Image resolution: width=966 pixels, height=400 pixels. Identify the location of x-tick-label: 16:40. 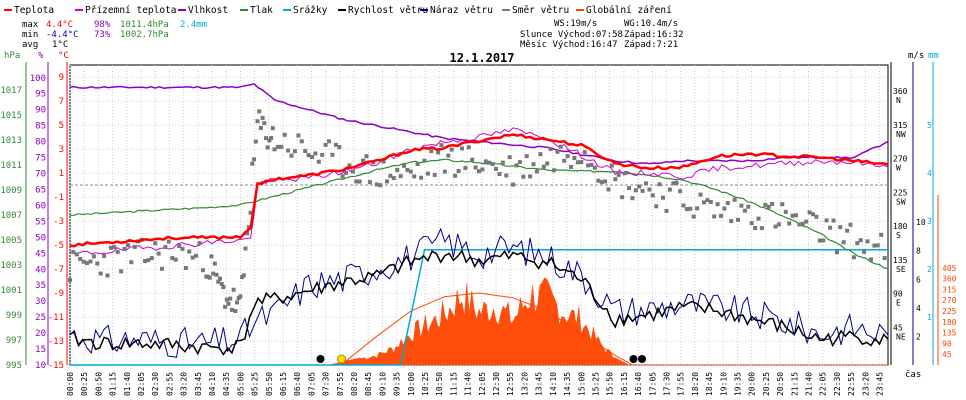
(638, 384).